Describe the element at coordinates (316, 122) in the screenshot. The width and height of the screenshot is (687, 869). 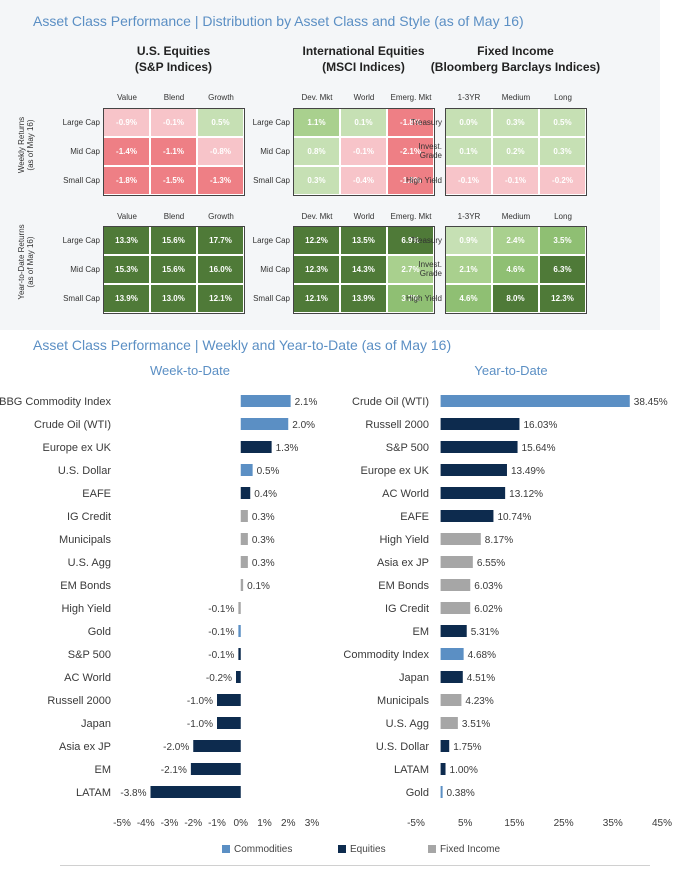
I see `heat-cell-1-0-0-0: 1.1%` at that location.